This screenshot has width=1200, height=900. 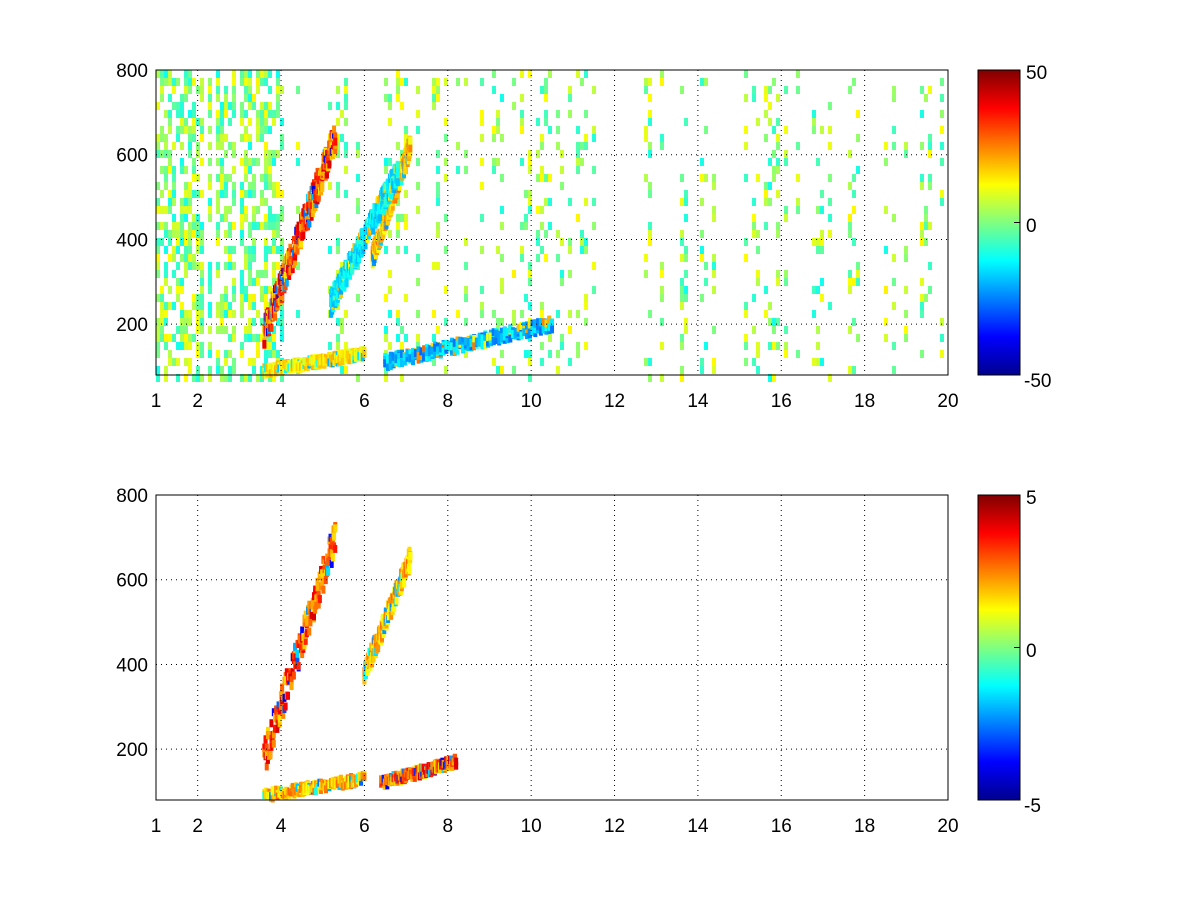 I want to click on x-tick-label: 4, so click(x=281, y=826).